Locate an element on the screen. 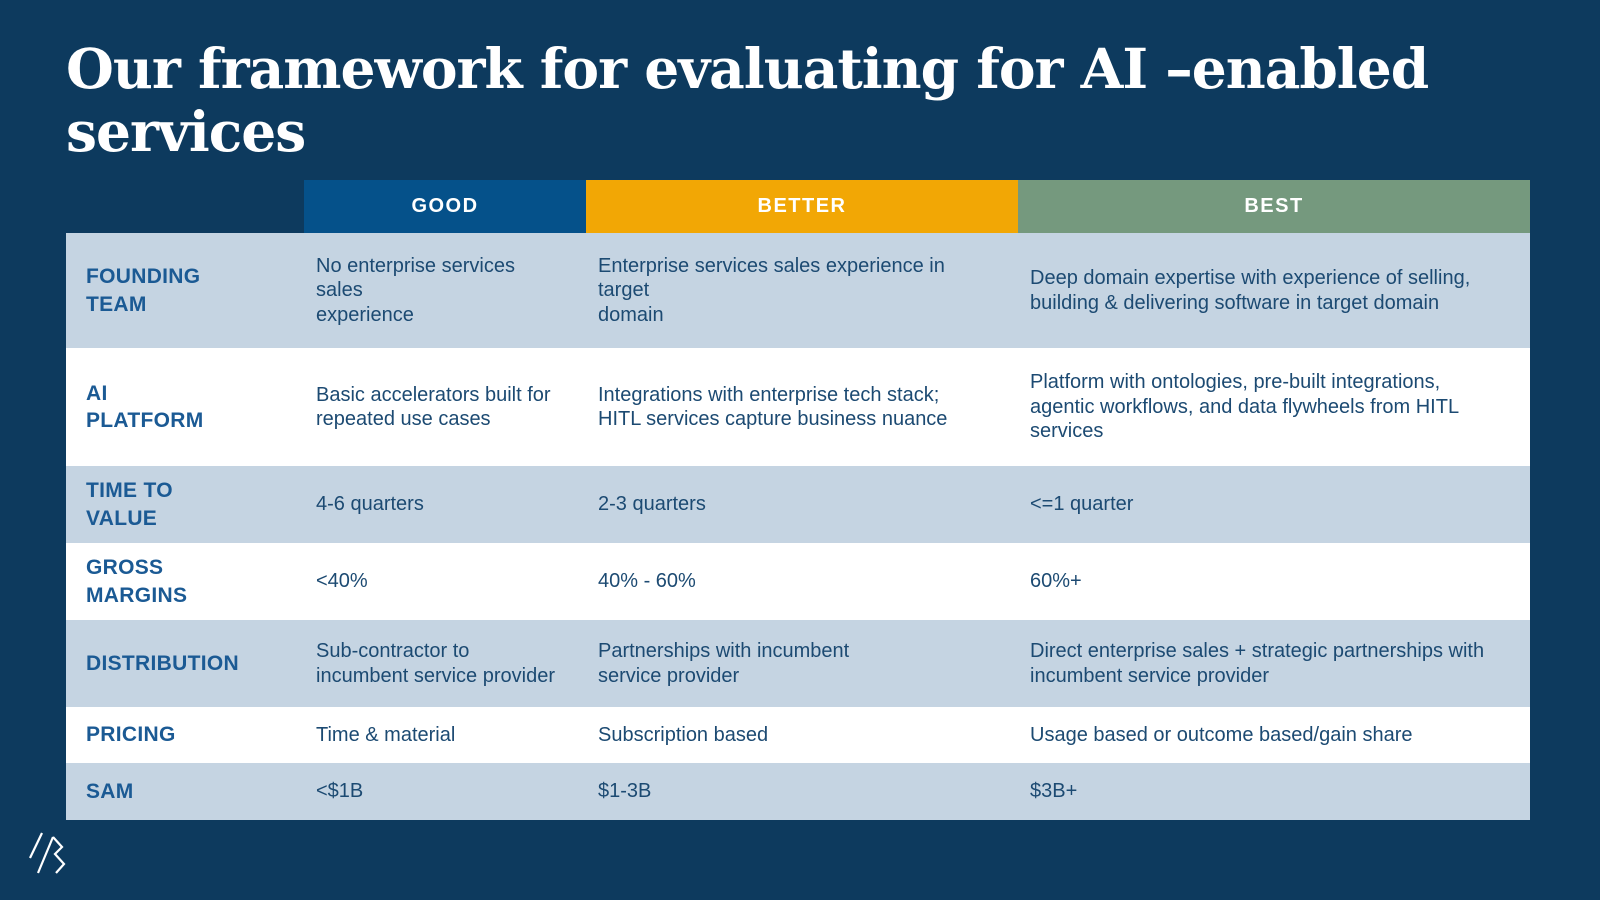  row-label-pricing: PRICING is located at coordinates (185, 735).